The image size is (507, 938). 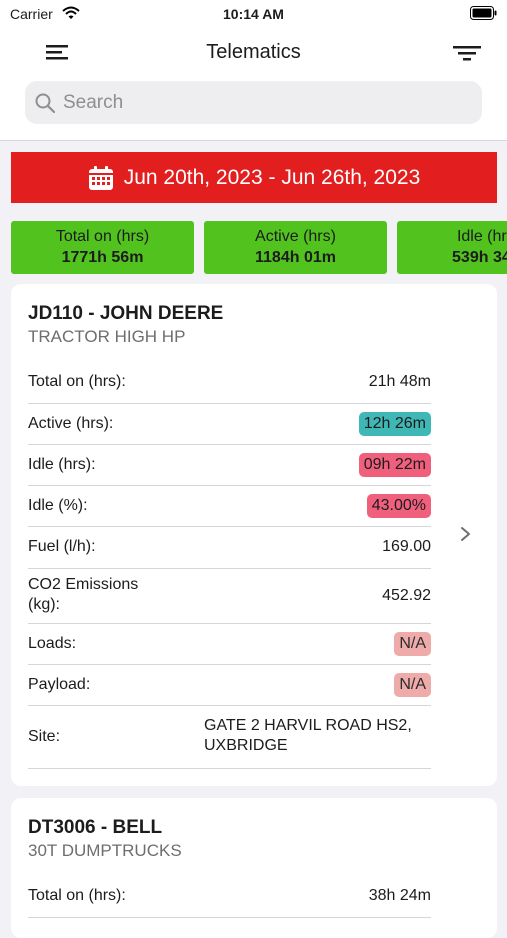 What do you see at coordinates (102, 247) in the screenshot?
I see `stat-total-on: Total on (hrs) 1771h 56m` at bounding box center [102, 247].